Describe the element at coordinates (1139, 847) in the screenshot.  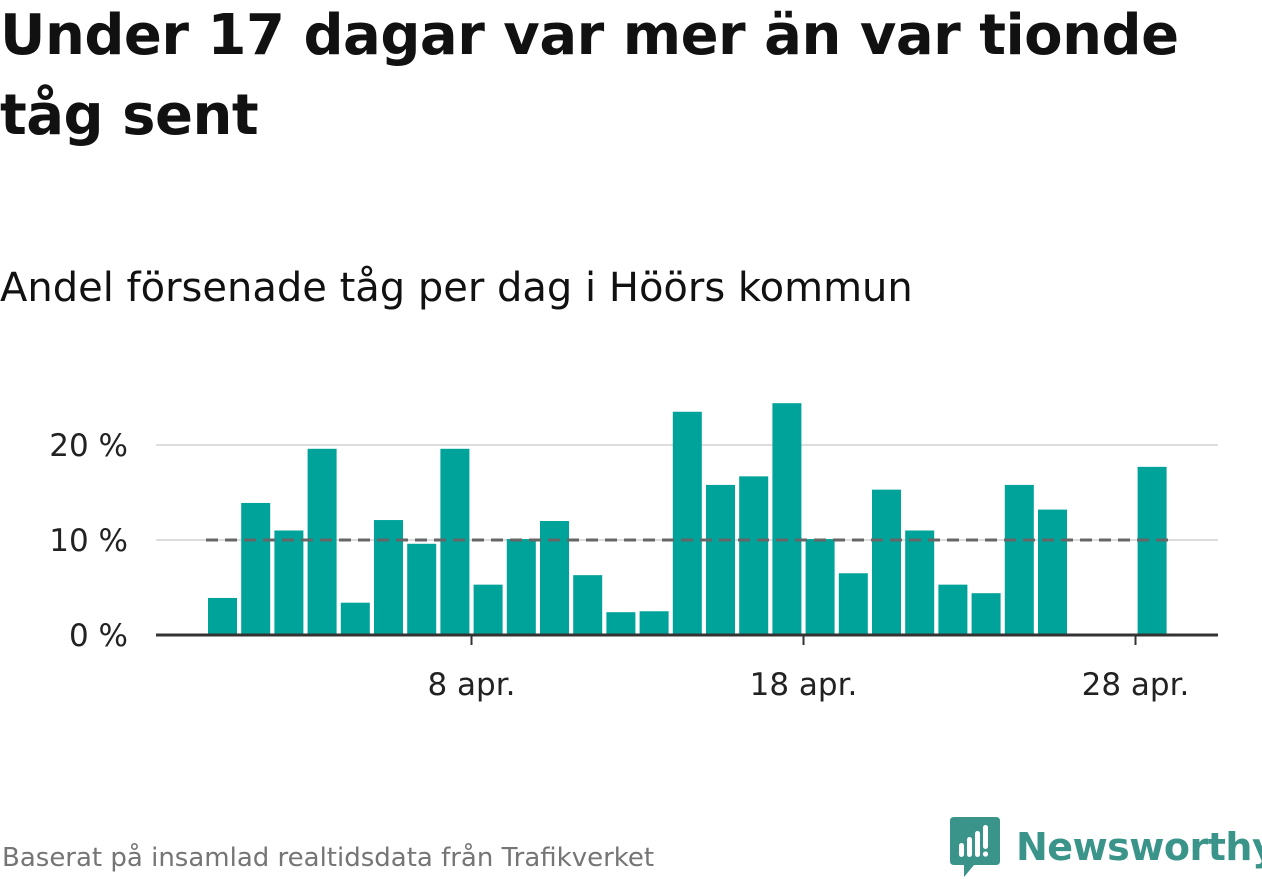
I see `logo-text: Newsworthy` at that location.